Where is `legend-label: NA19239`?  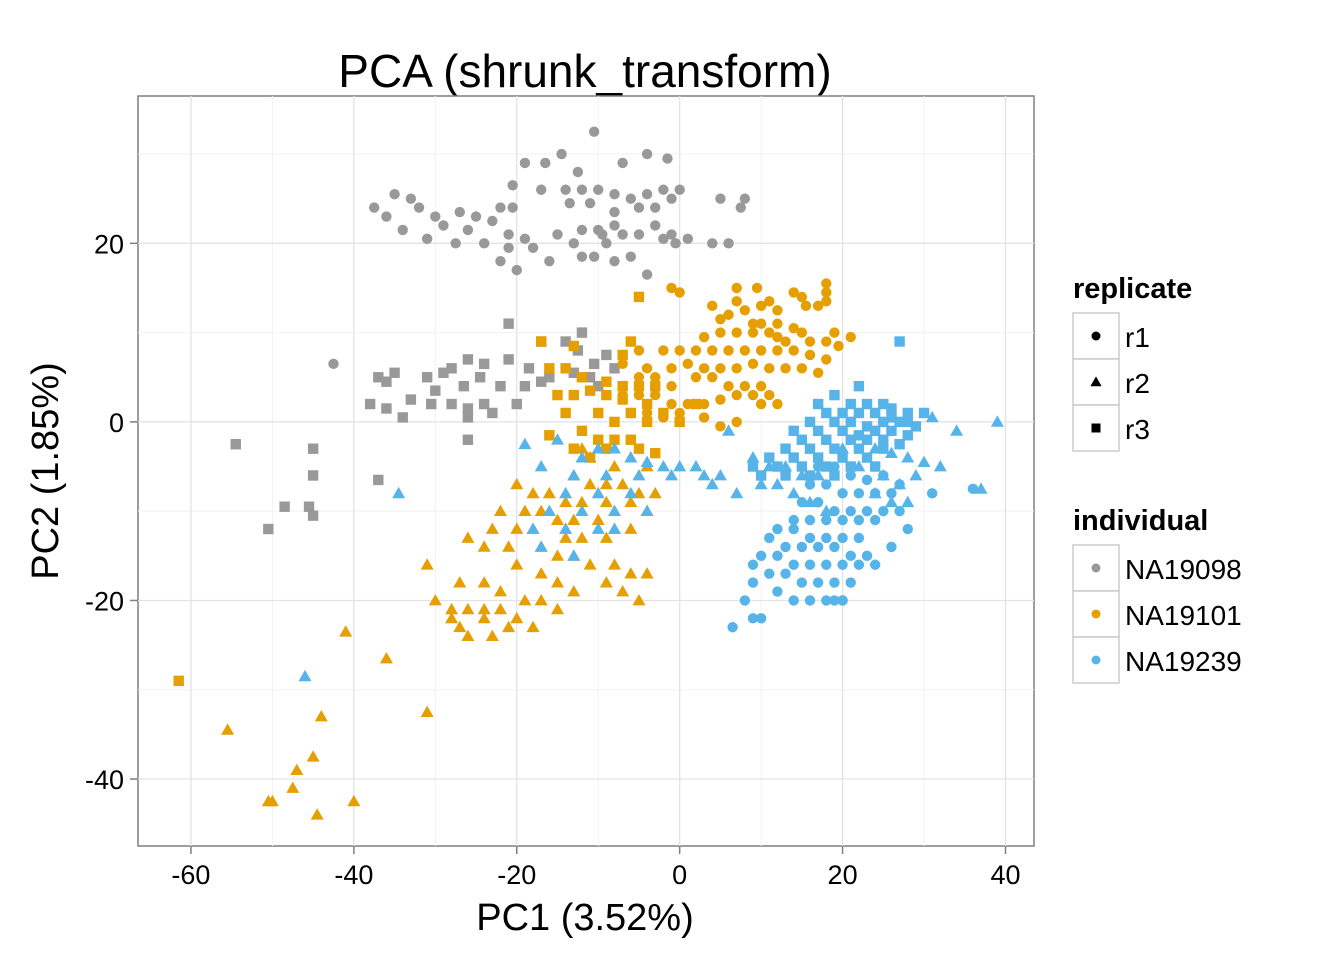 legend-label: NA19239 is located at coordinates (1183, 661).